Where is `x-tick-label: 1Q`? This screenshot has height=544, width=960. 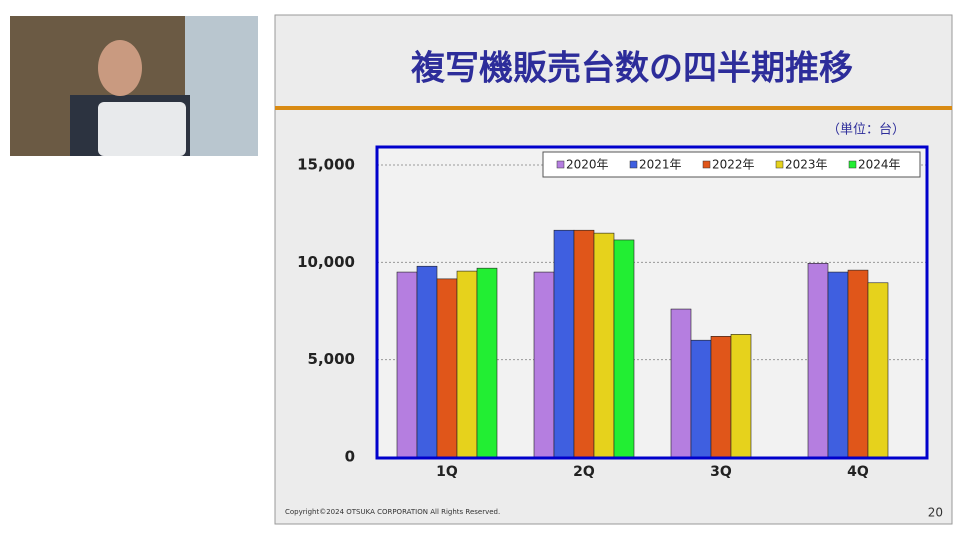 x-tick-label: 1Q is located at coordinates (447, 472).